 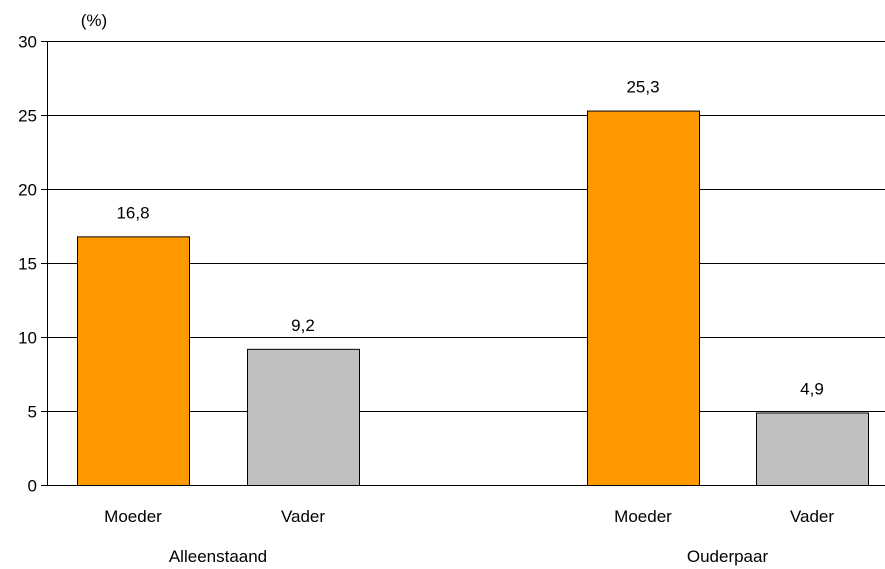 I want to click on group-label-ouderpaar: Ouderpaar, so click(x=728, y=556).